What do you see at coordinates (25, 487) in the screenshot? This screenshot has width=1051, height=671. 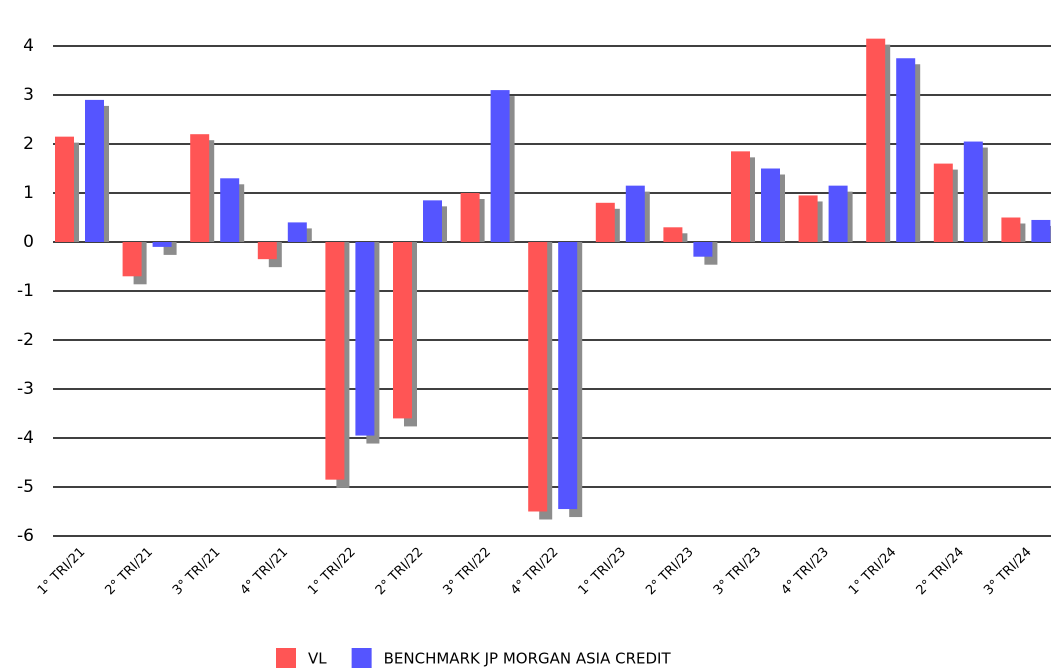 I see `y-tick-label: -5` at bounding box center [25, 487].